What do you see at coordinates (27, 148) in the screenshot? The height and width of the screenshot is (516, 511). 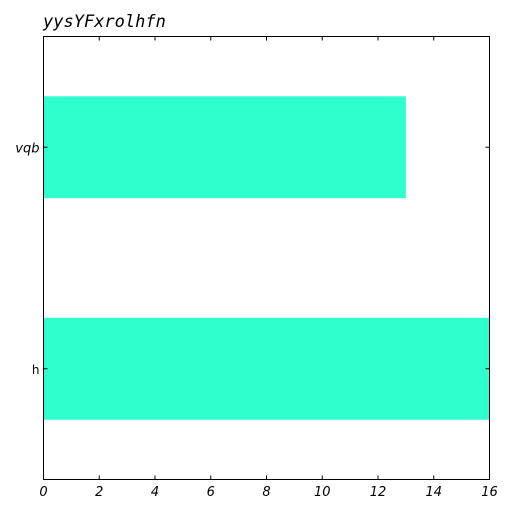 I see `ytick-label-vqb: vqb` at bounding box center [27, 148].